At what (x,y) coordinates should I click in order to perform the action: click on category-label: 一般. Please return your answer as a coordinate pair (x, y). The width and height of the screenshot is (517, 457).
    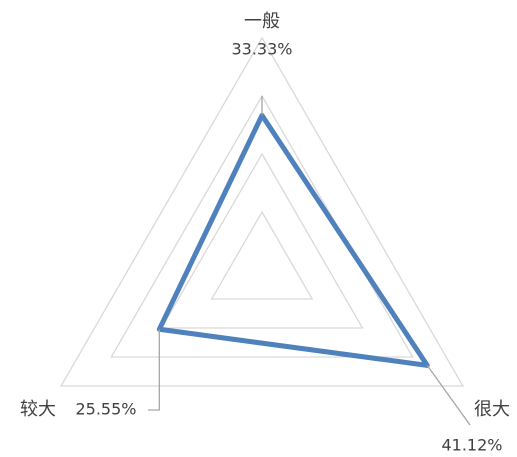
    Looking at the image, I should click on (262, 21).